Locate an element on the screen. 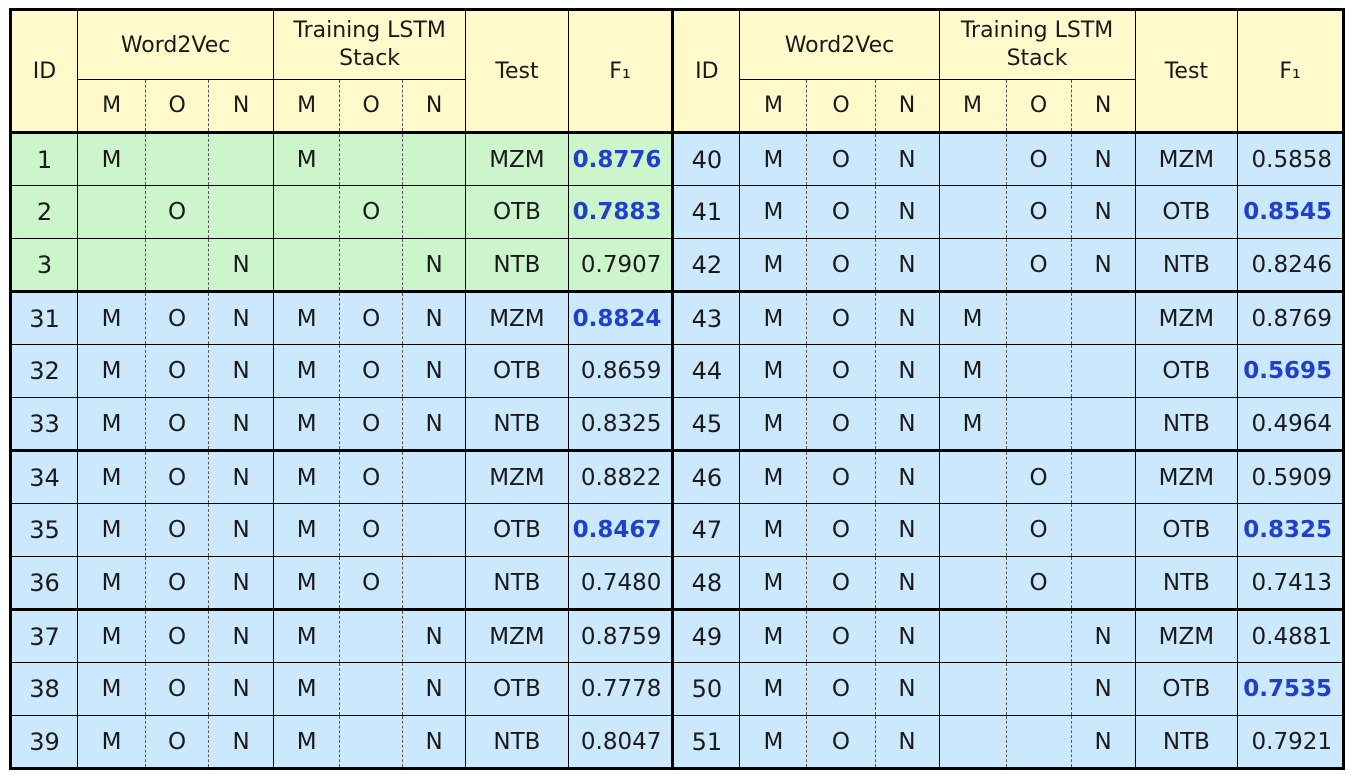 The width and height of the screenshot is (1355, 779). cell-id: 44 is located at coordinates (706, 371).